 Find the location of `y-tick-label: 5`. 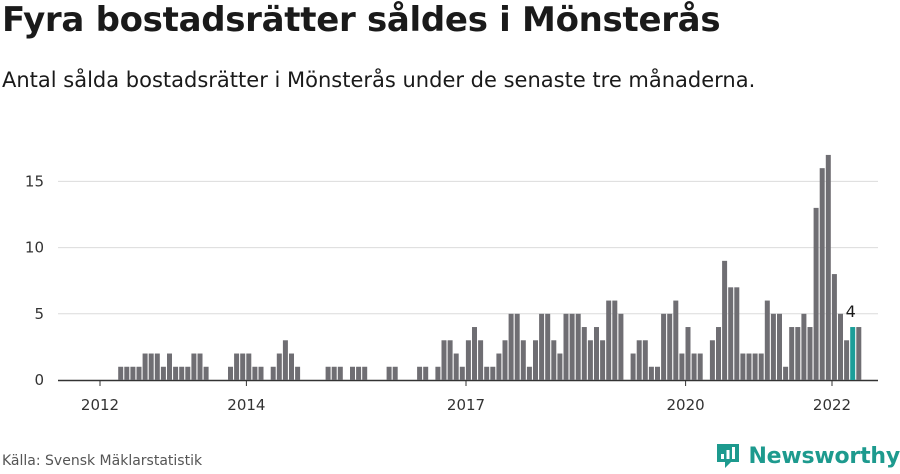

y-tick-label: 5 is located at coordinates (39, 314).